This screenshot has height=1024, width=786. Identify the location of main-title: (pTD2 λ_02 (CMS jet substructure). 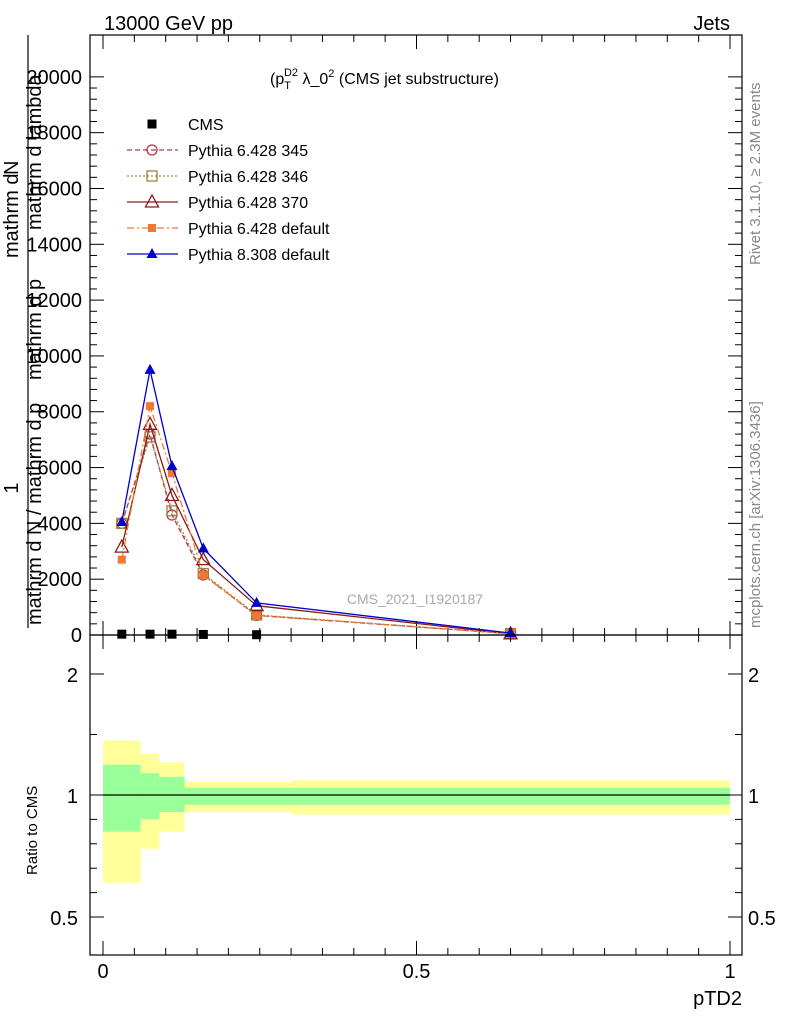
(384, 79).